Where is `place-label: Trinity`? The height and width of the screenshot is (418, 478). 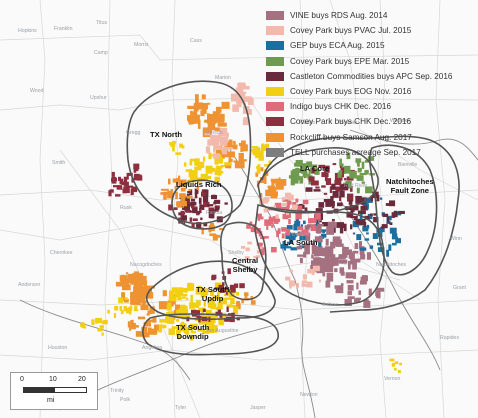
place-label: Trinity is located at coordinates (117, 391).